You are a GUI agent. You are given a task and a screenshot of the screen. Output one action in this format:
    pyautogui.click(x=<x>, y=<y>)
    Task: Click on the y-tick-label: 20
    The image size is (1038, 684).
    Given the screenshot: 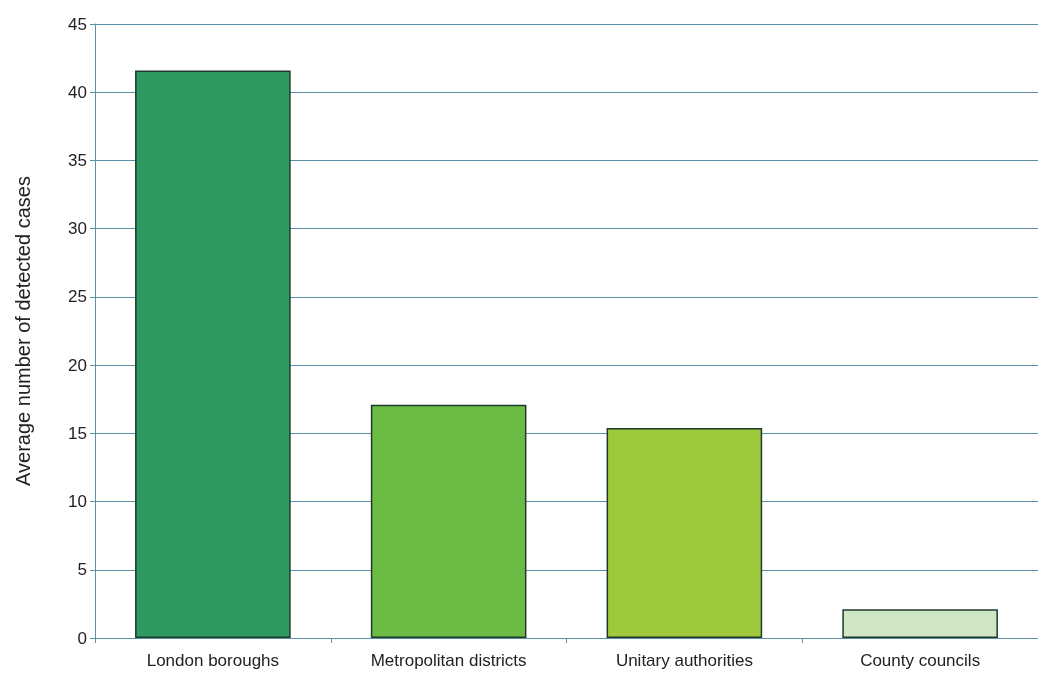 What is the action you would take?
    pyautogui.click(x=77, y=365)
    